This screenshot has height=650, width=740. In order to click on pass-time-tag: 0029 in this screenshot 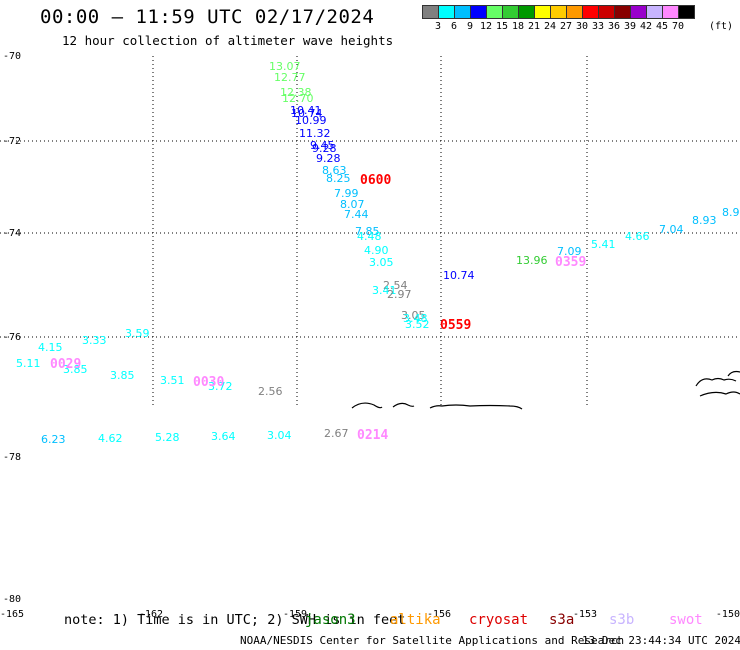, I will do `click(65, 364)`.